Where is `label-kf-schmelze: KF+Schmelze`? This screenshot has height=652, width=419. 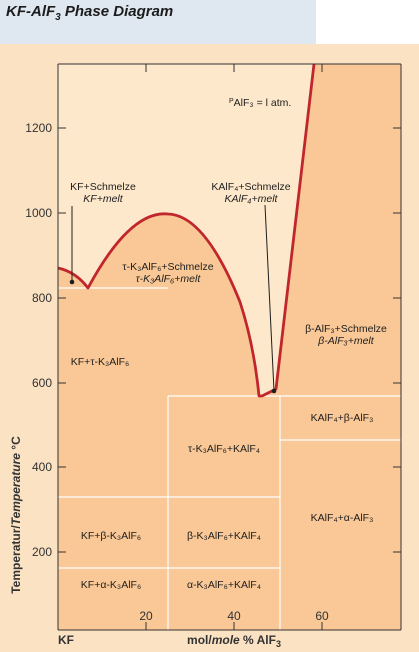
label-kf-schmelze: KF+Schmelze is located at coordinates (103, 187).